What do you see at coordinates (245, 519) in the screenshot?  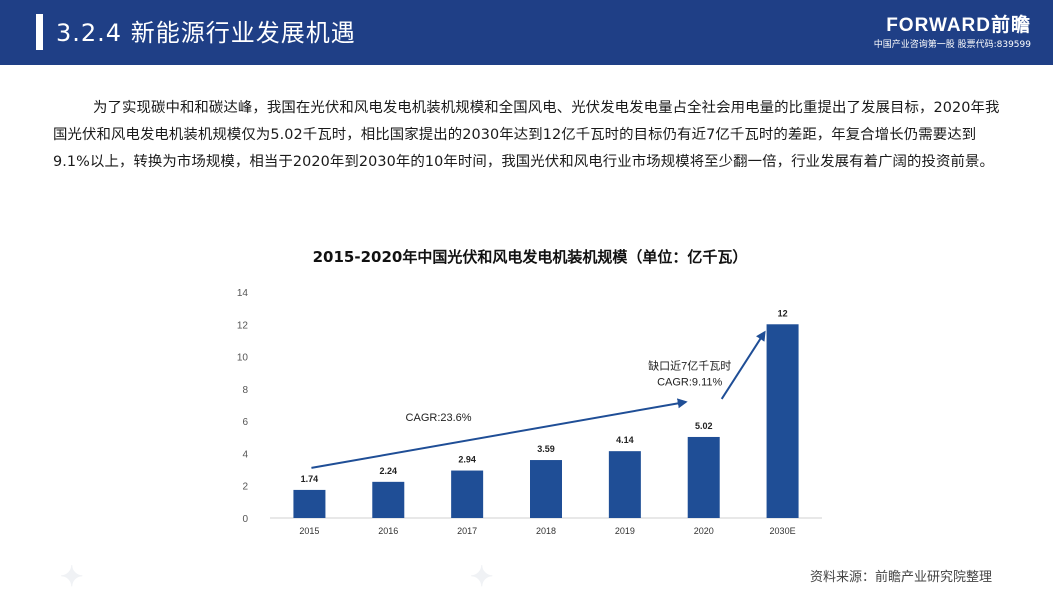 I see `y-tick-label: 0` at bounding box center [245, 519].